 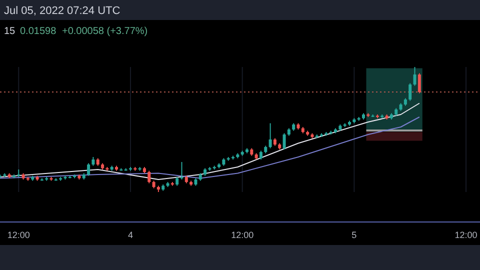 What do you see at coordinates (10, 31) in the screenshot?
I see `text: 15` at bounding box center [10, 31].